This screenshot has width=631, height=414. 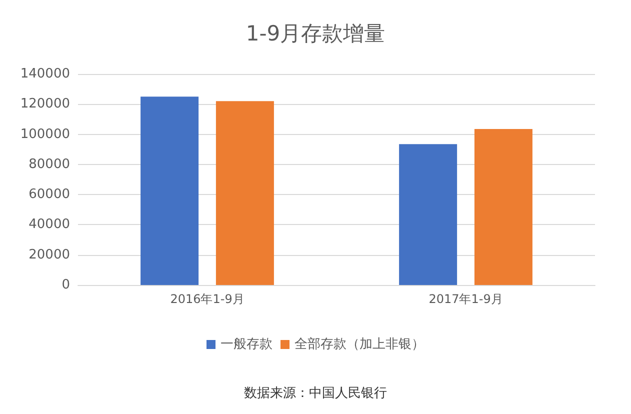 What do you see at coordinates (246, 344) in the screenshot?
I see `legend-label: 一般存款` at bounding box center [246, 344].